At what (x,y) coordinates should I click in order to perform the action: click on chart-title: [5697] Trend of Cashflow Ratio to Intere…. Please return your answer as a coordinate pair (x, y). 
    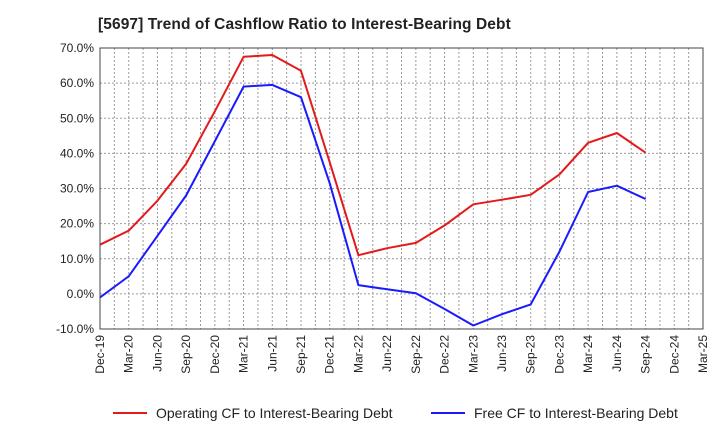
    Looking at the image, I should click on (304, 24).